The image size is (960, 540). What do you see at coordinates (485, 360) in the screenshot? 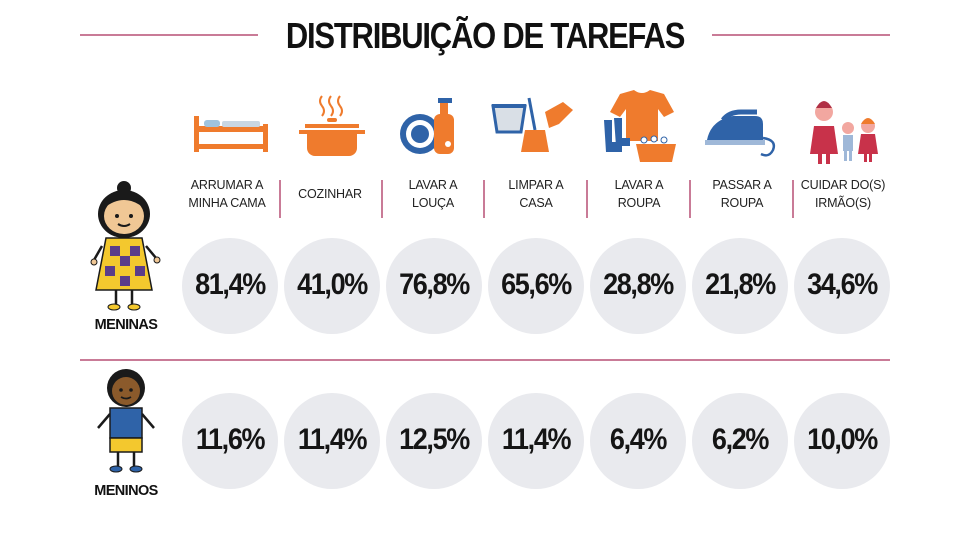
I see `group-divider` at bounding box center [485, 360].